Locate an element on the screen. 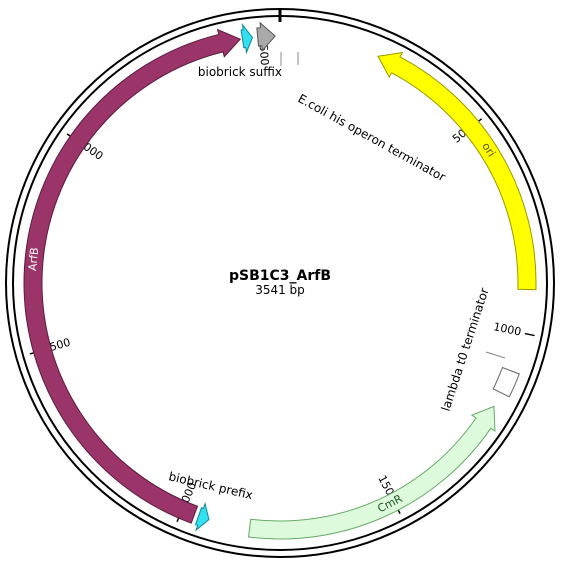 The image size is (561, 561). tick-label-1000: 1000 is located at coordinates (507, 329).